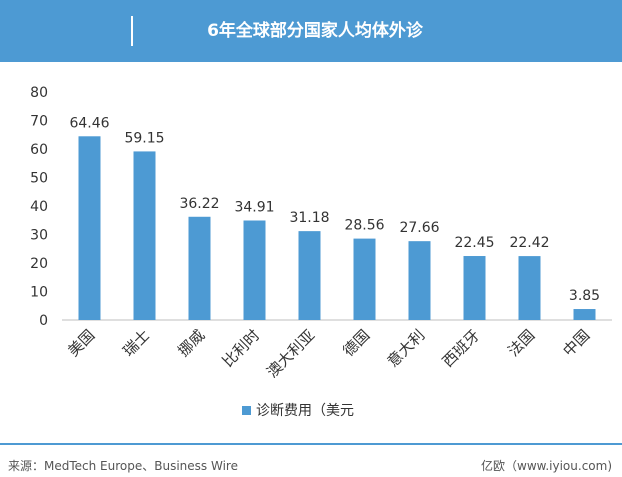 Image resolution: width=622 pixels, height=477 pixels. What do you see at coordinates (136, 343) in the screenshot?
I see `x-tick-label: 瑞士` at bounding box center [136, 343].